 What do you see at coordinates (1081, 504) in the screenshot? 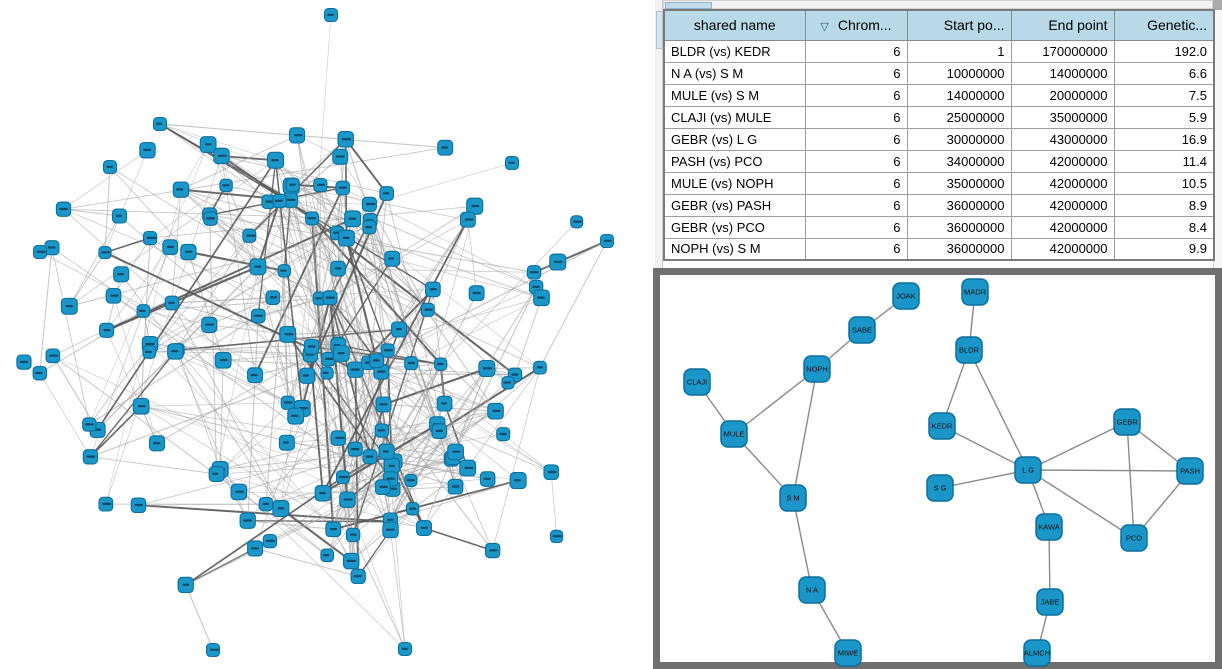
I see `network-edge-l-g-pco` at bounding box center [1081, 504].